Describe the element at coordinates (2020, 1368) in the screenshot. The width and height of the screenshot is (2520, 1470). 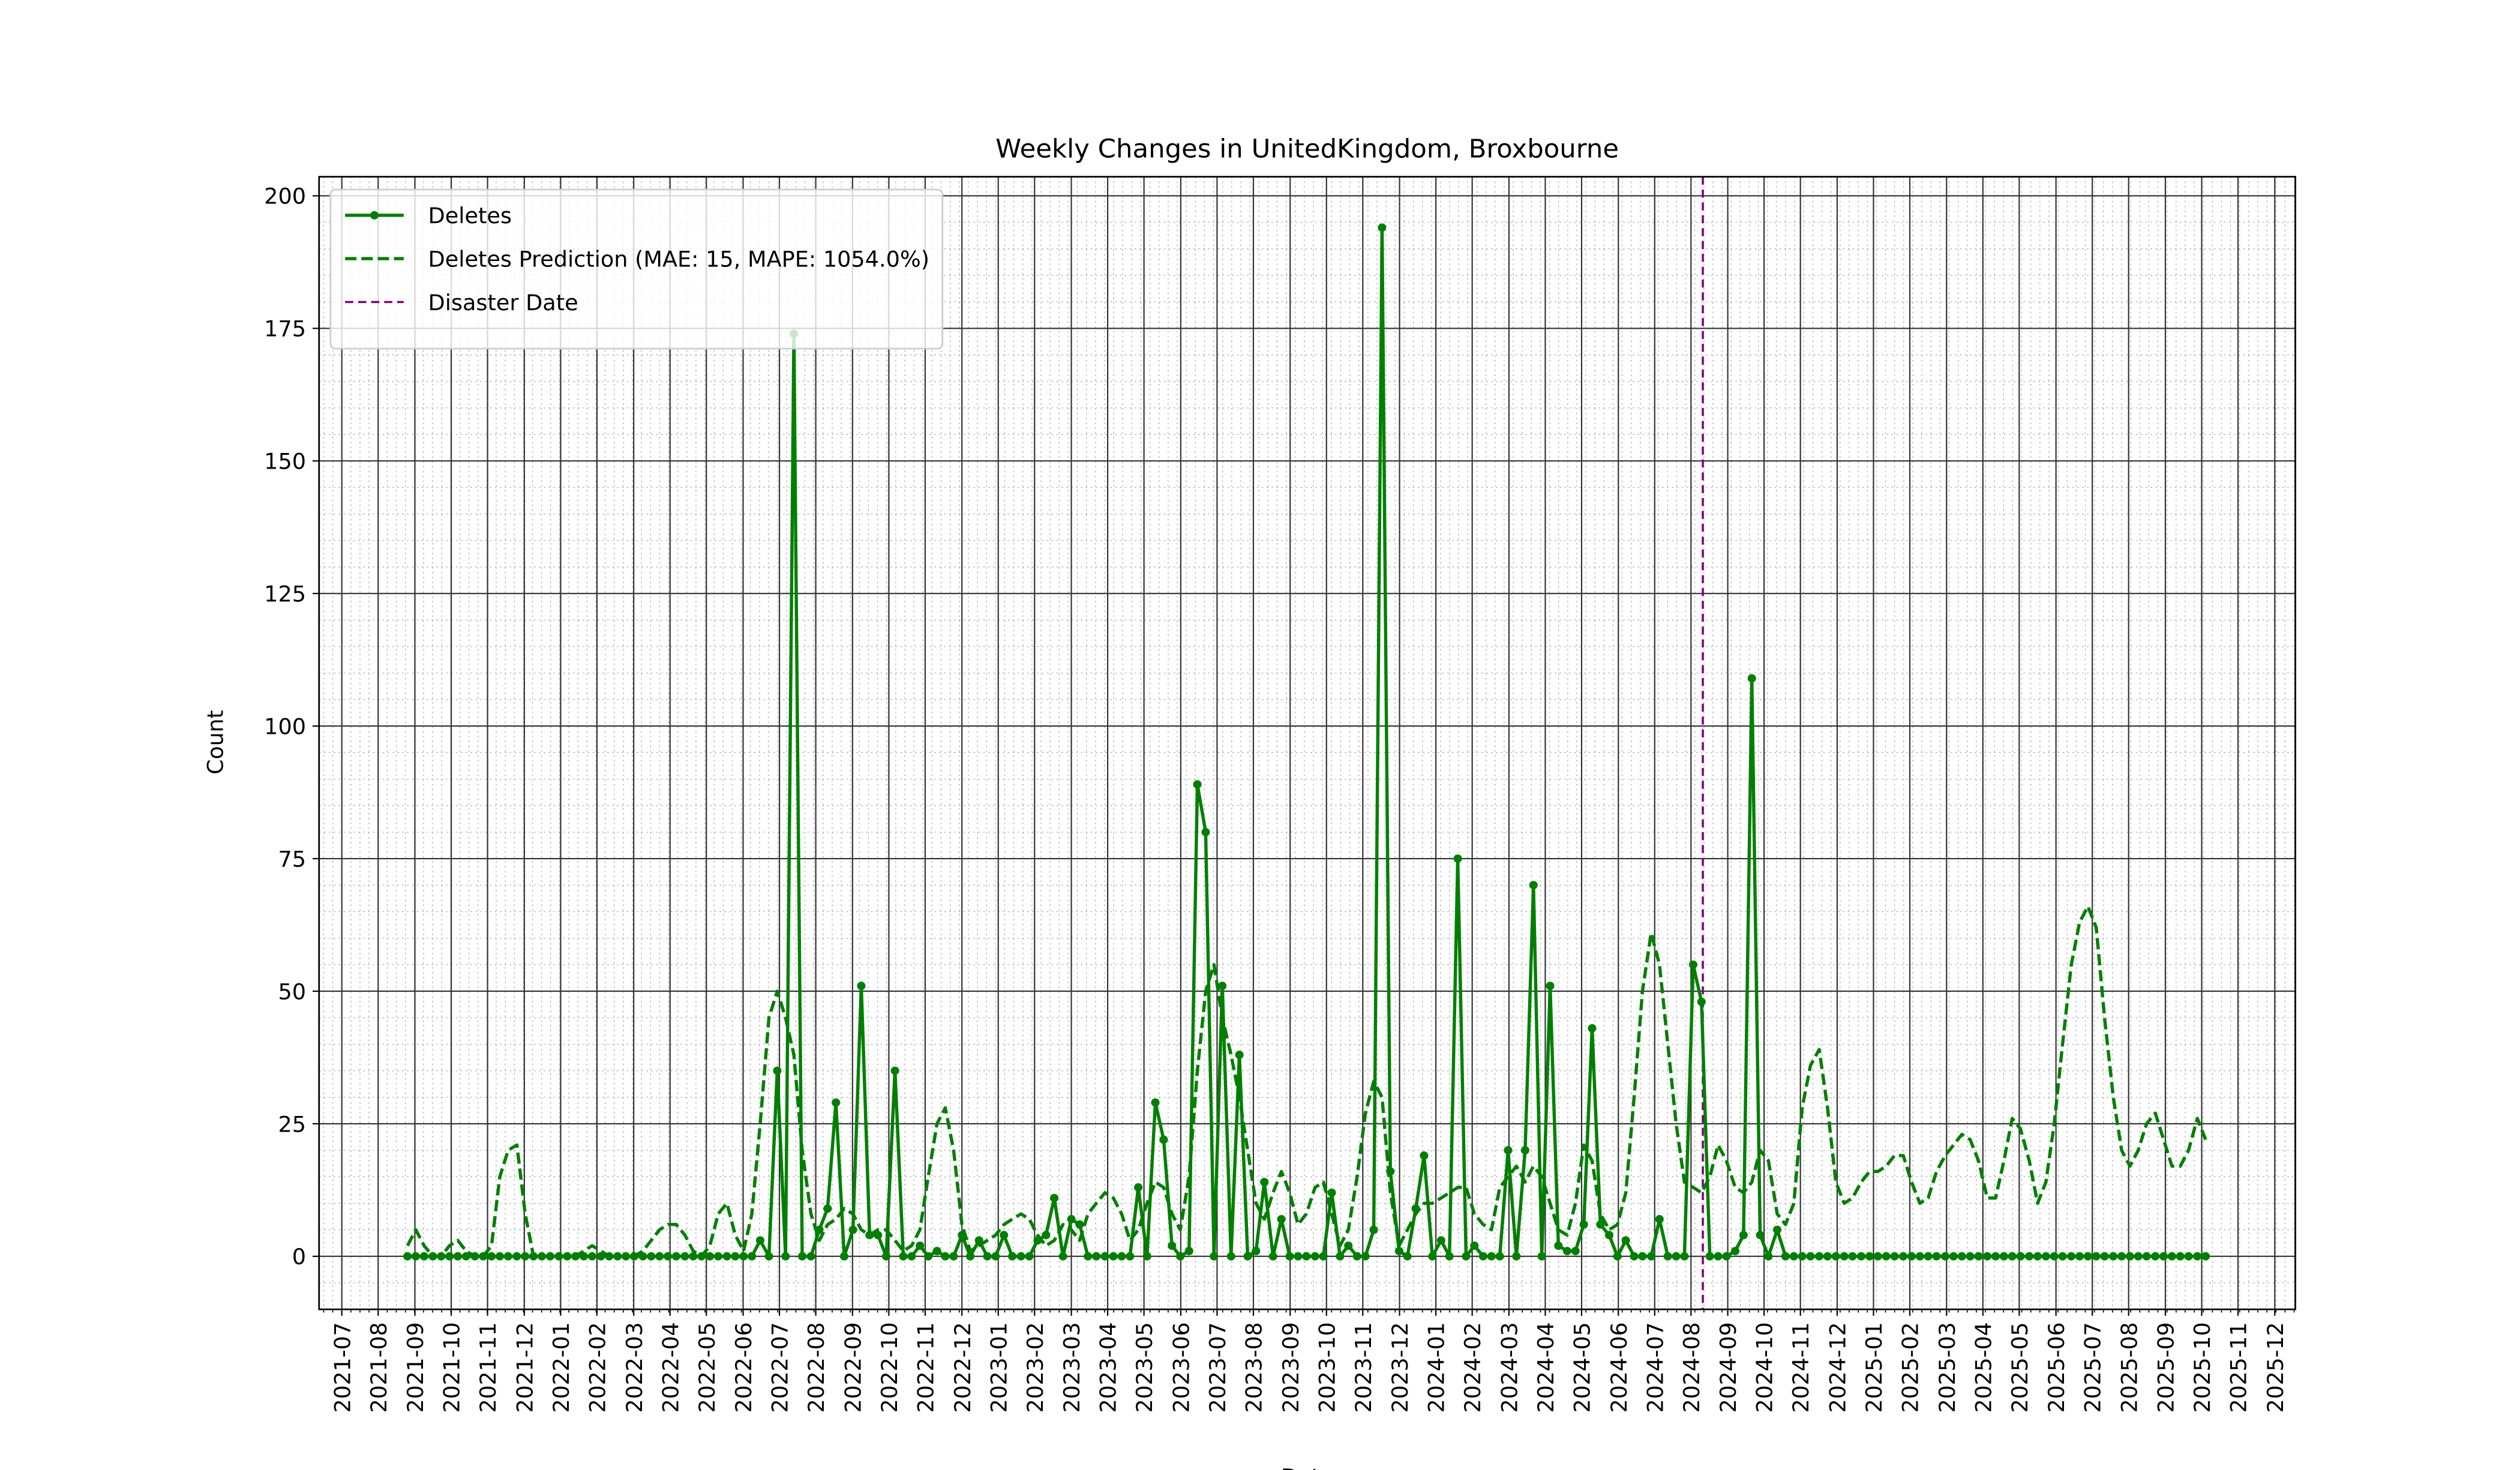
I see `x-tick-label: 2025-05` at that location.